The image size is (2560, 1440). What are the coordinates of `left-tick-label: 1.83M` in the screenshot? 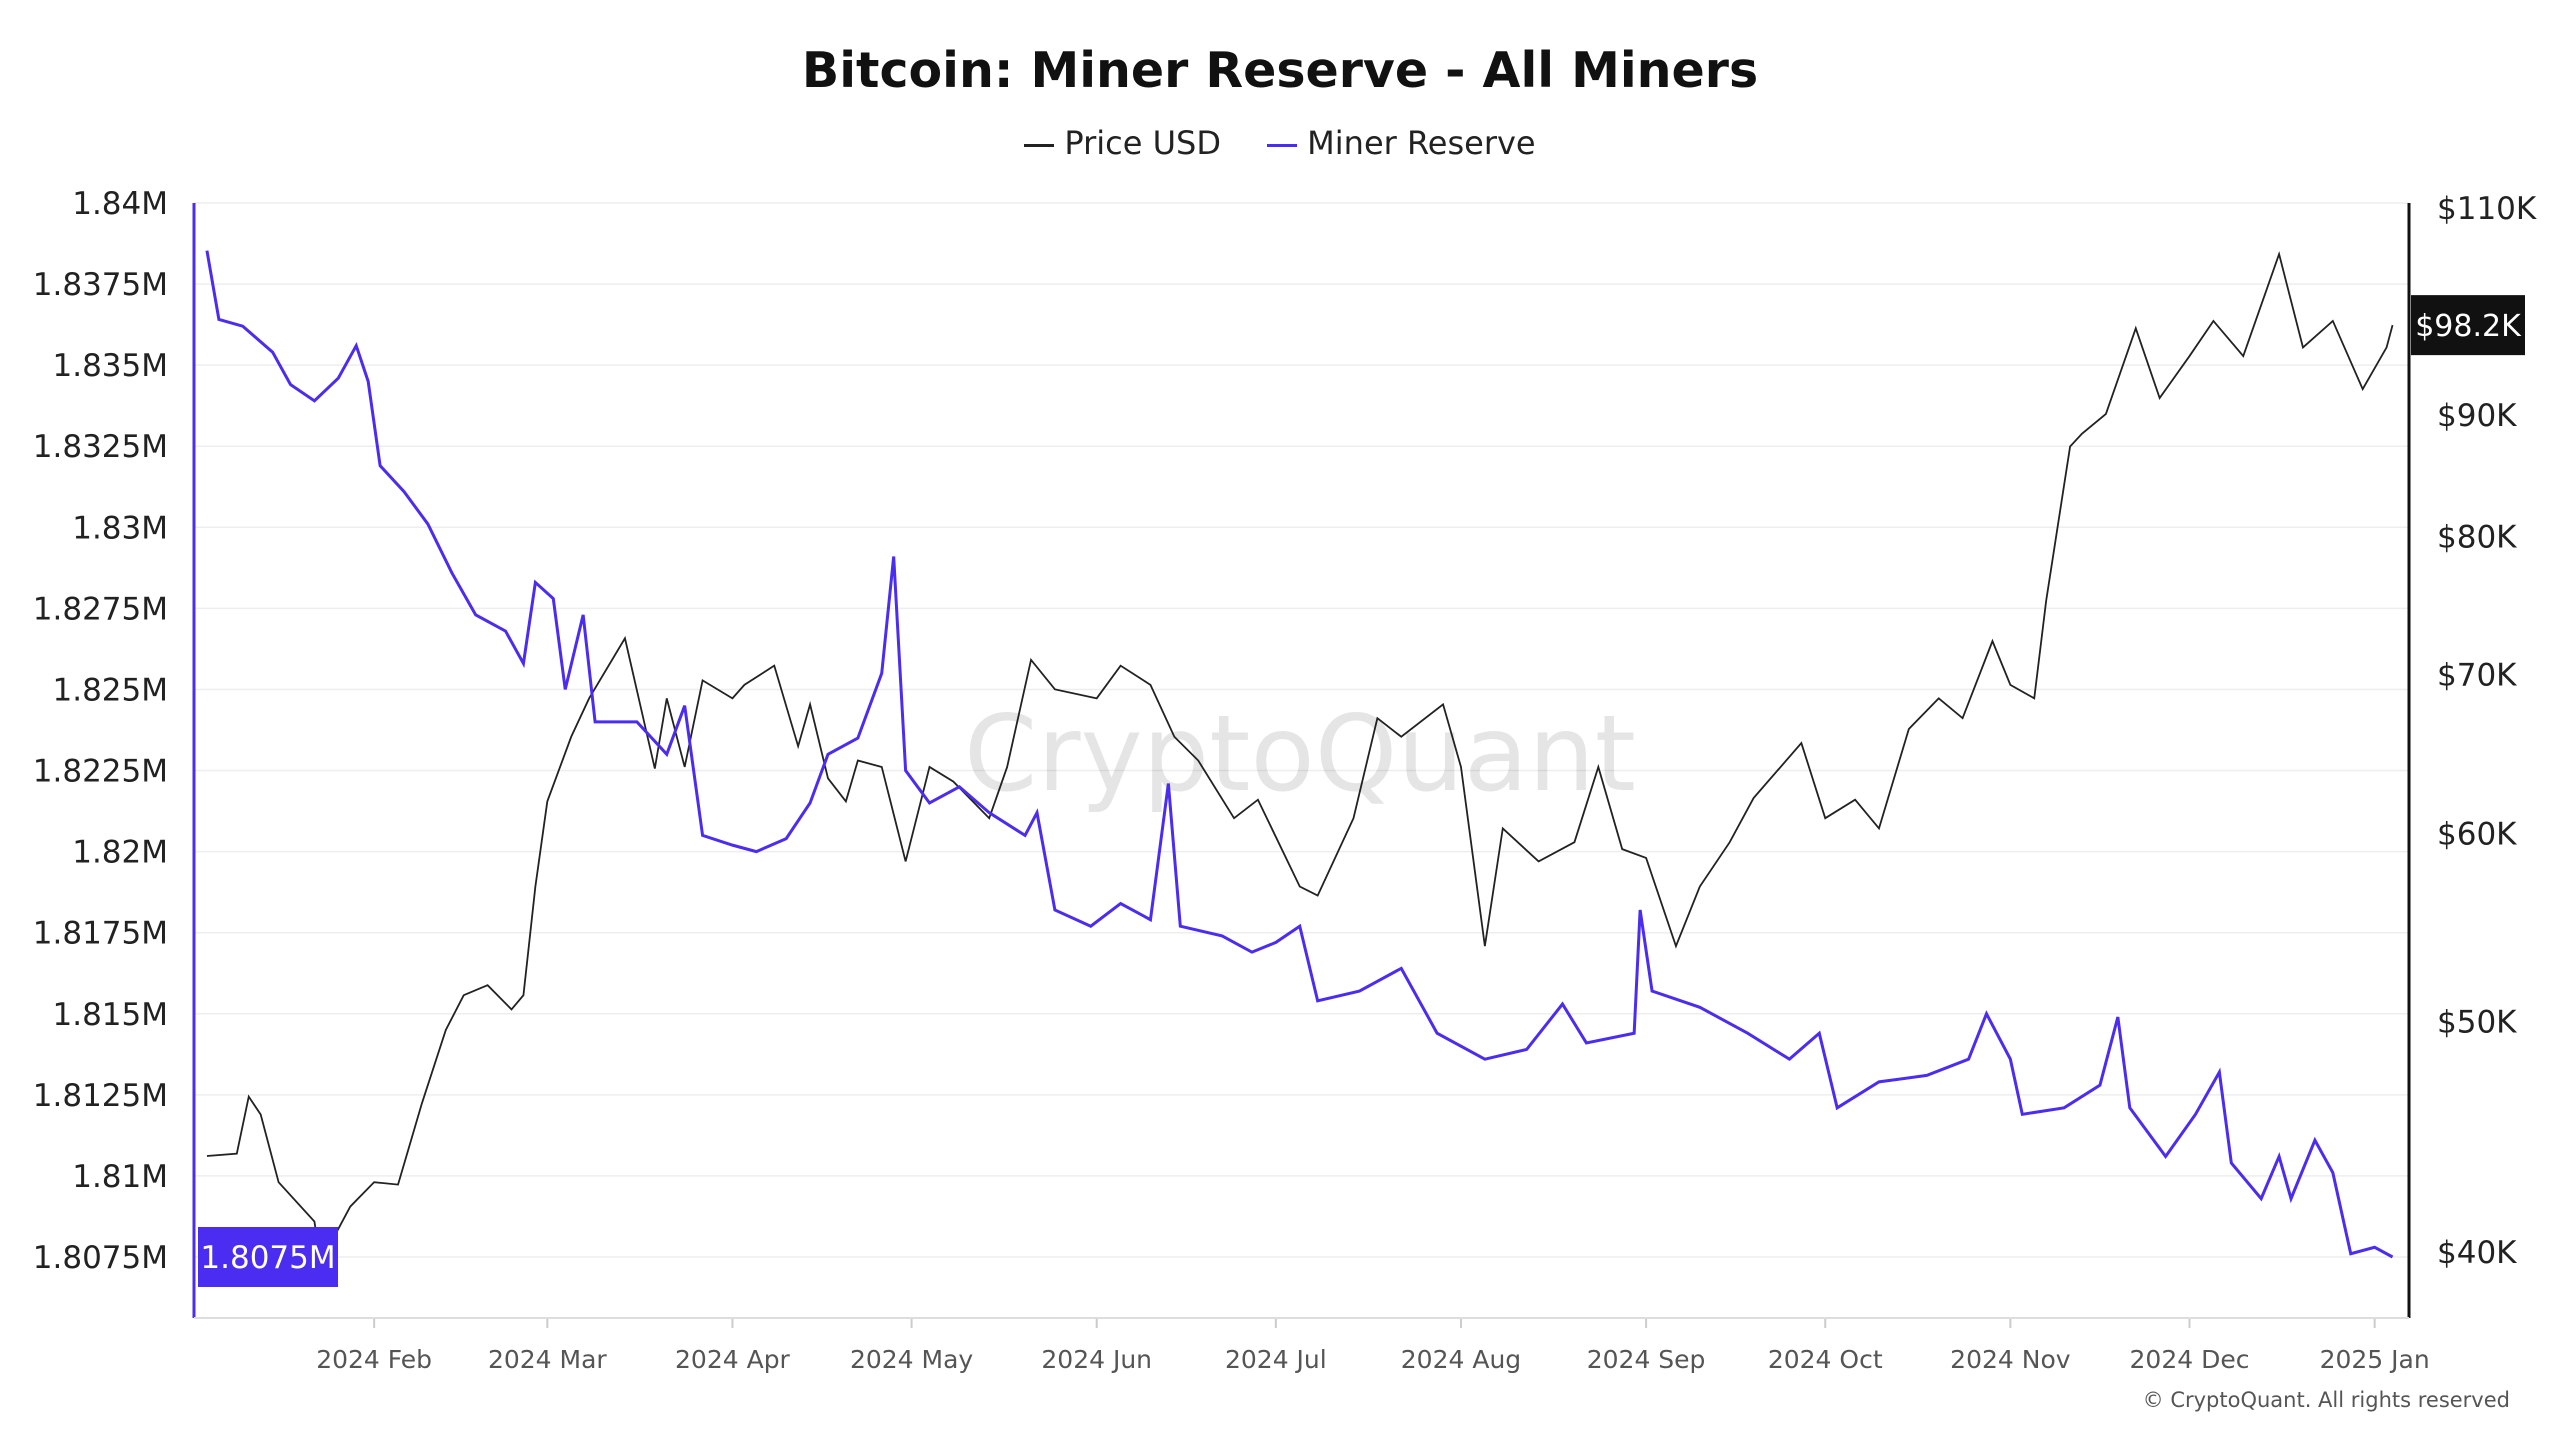 It's located at (120, 528).